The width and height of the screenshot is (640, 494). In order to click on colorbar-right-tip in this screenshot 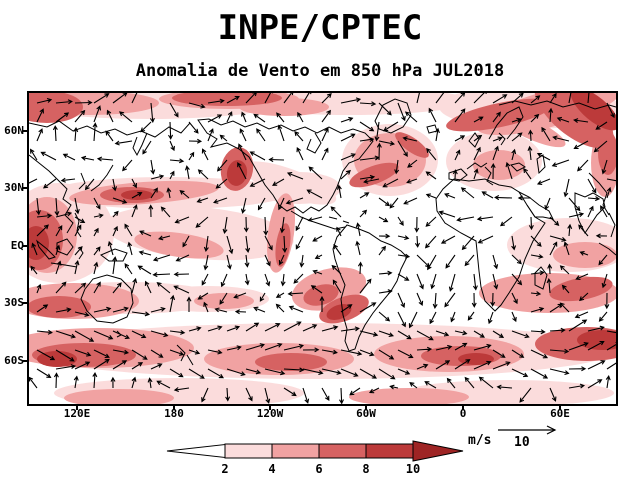, I will do `click(438, 451)`.